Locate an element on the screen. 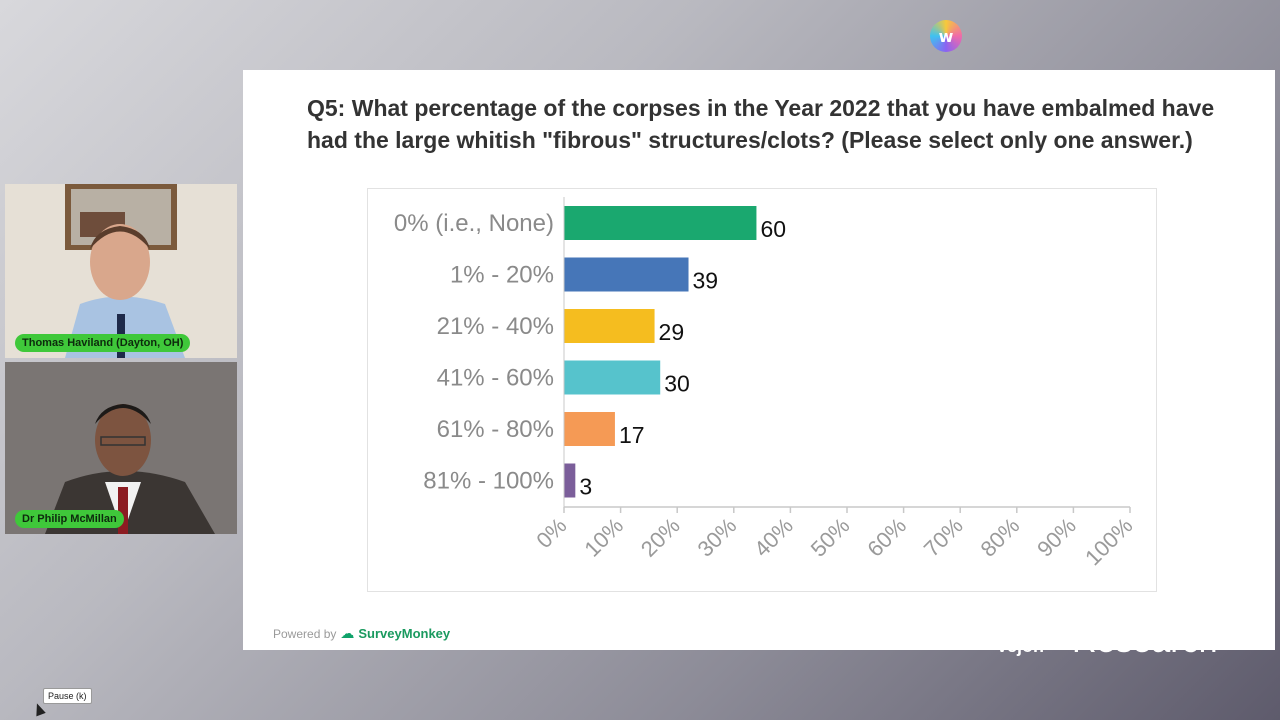 This screenshot has height=720, width=1280. powered-by: Powered by ☁ SurveyMonkey is located at coordinates (361, 633).